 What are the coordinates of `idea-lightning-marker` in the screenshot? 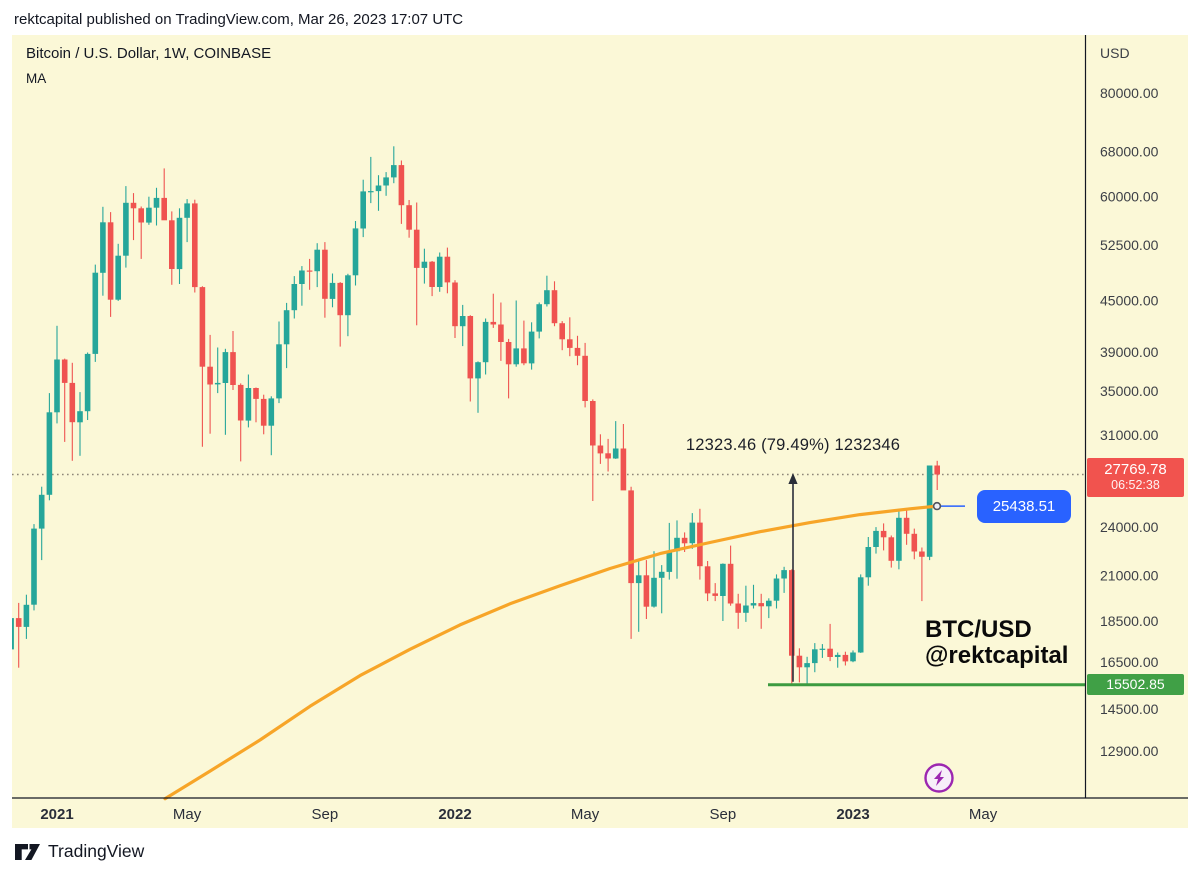 It's located at (939, 778).